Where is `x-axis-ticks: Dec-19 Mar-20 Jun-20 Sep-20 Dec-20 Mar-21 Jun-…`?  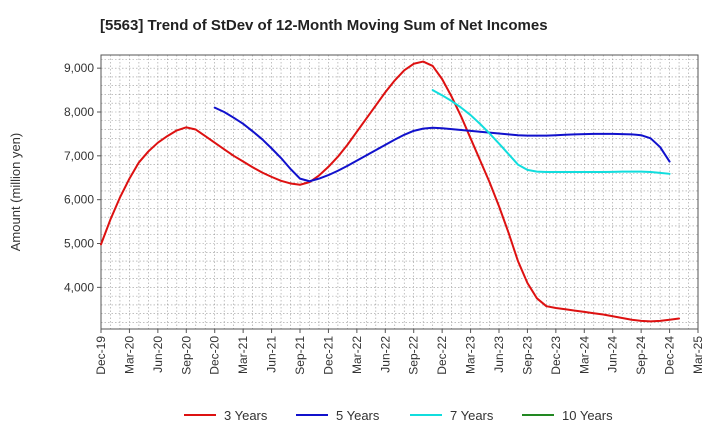
x-axis-ticks: Dec-19 Mar-20 Jun-20 Sep-20 Dec-20 Mar-21 Jun-… is located at coordinates (399, 352).